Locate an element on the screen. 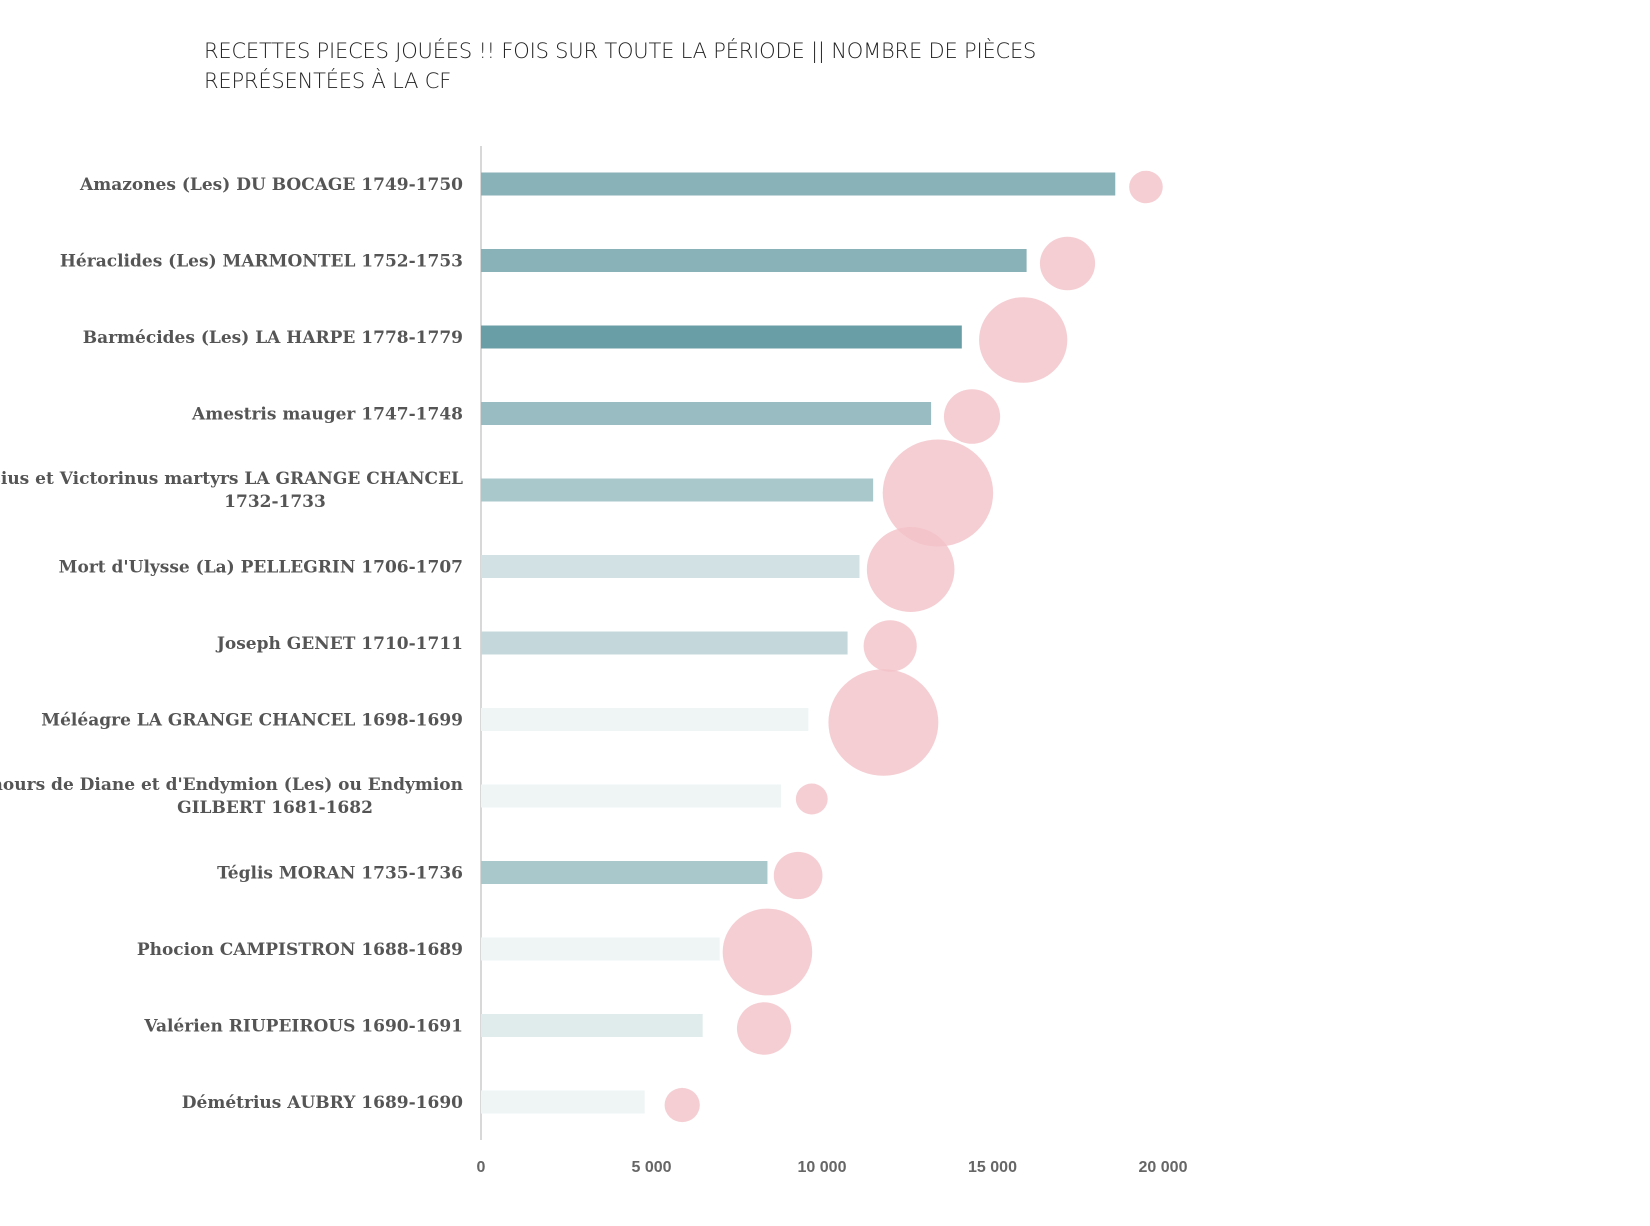  category-label-6: Joseph GENET 1710-1711 is located at coordinates (339, 644).